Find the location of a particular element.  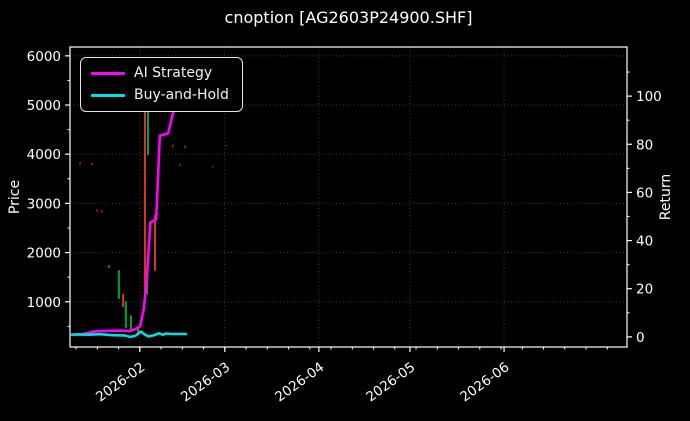

return-tick-label: 40 is located at coordinates (644, 242).